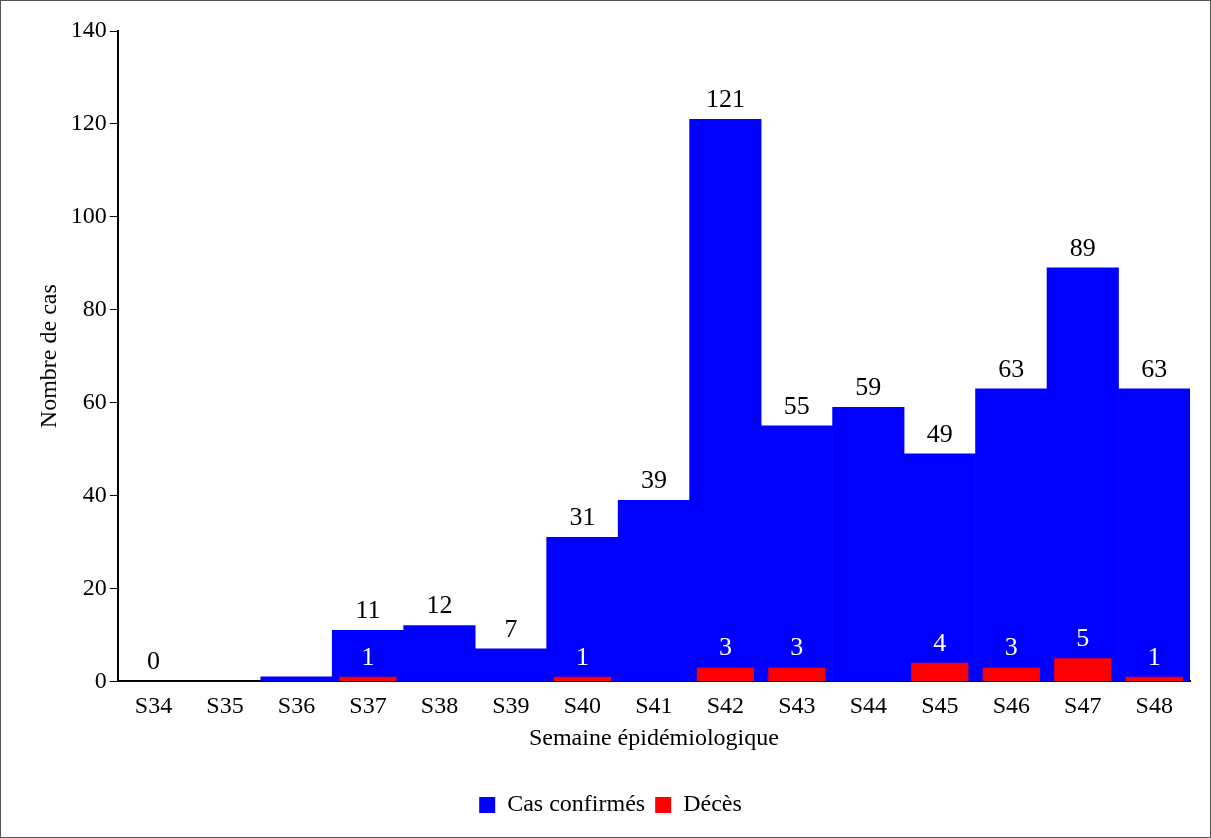 This screenshot has width=1211, height=838. I want to click on x-tick-label: S47, so click(1083, 705).